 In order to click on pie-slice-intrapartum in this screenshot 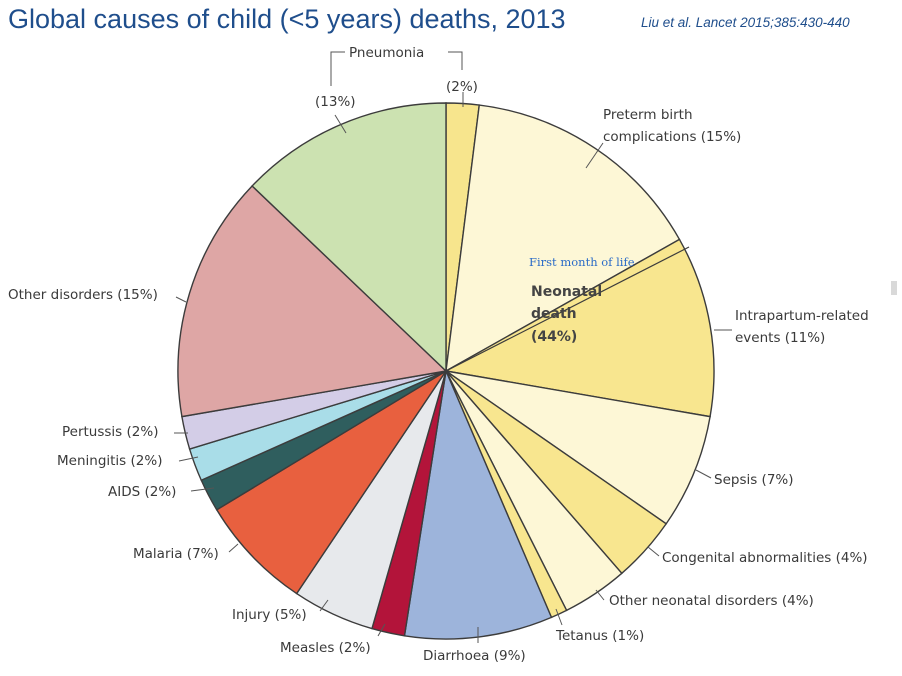, I will do `click(579, 328)`.